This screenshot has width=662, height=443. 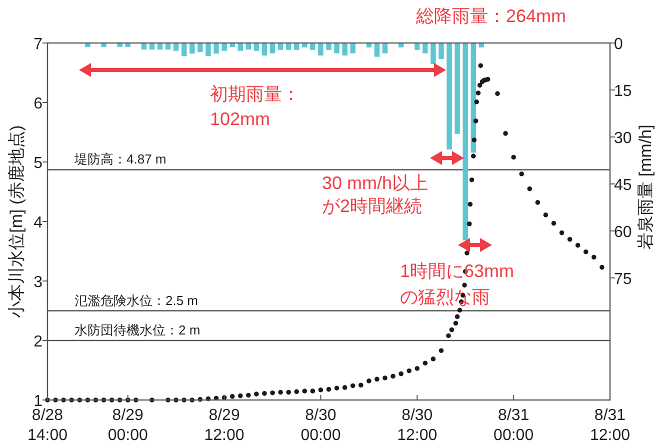 What do you see at coordinates (38, 223) in the screenshot?
I see `y-tick-label: 4` at bounding box center [38, 223].